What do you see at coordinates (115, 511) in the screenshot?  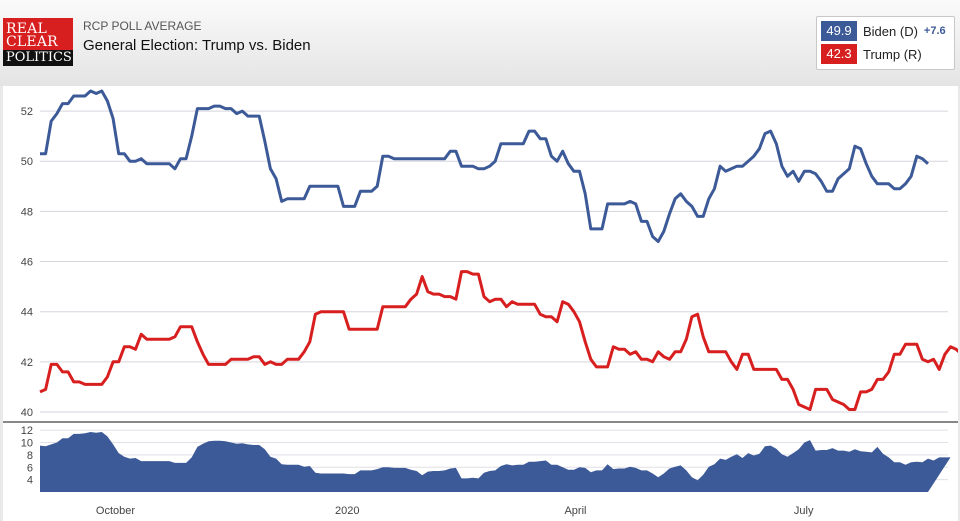 I see `x-tick-label: October` at bounding box center [115, 511].